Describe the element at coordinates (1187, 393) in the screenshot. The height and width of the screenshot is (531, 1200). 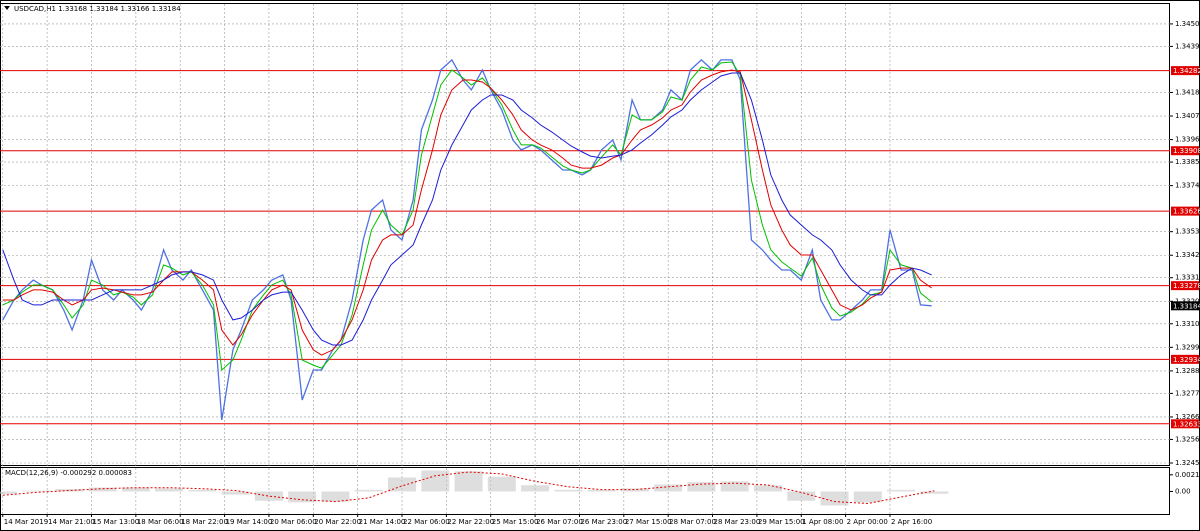
I see `y-tick-label: 1.32775` at that location.